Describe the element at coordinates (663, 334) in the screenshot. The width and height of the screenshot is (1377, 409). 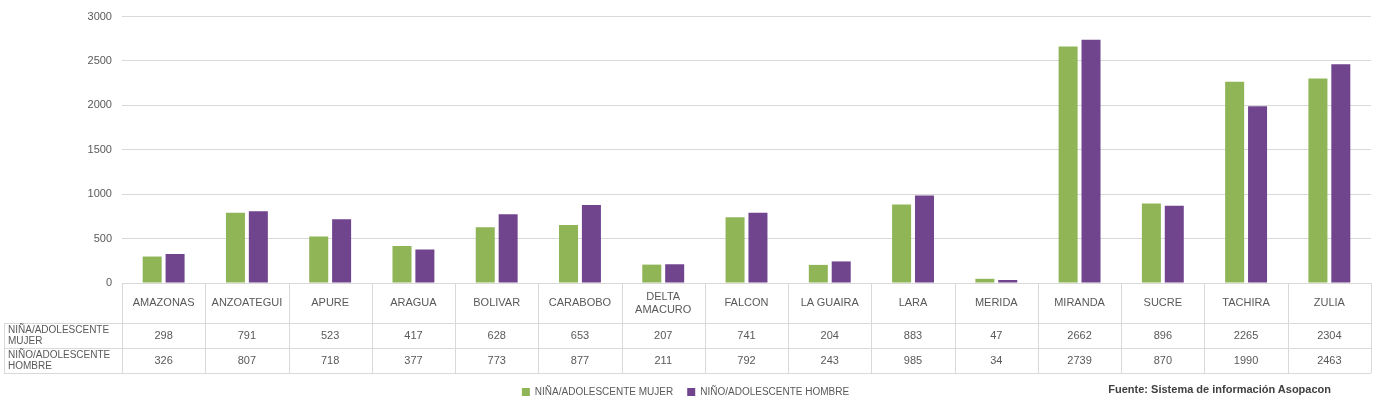
I see `data-label: 207` at that location.